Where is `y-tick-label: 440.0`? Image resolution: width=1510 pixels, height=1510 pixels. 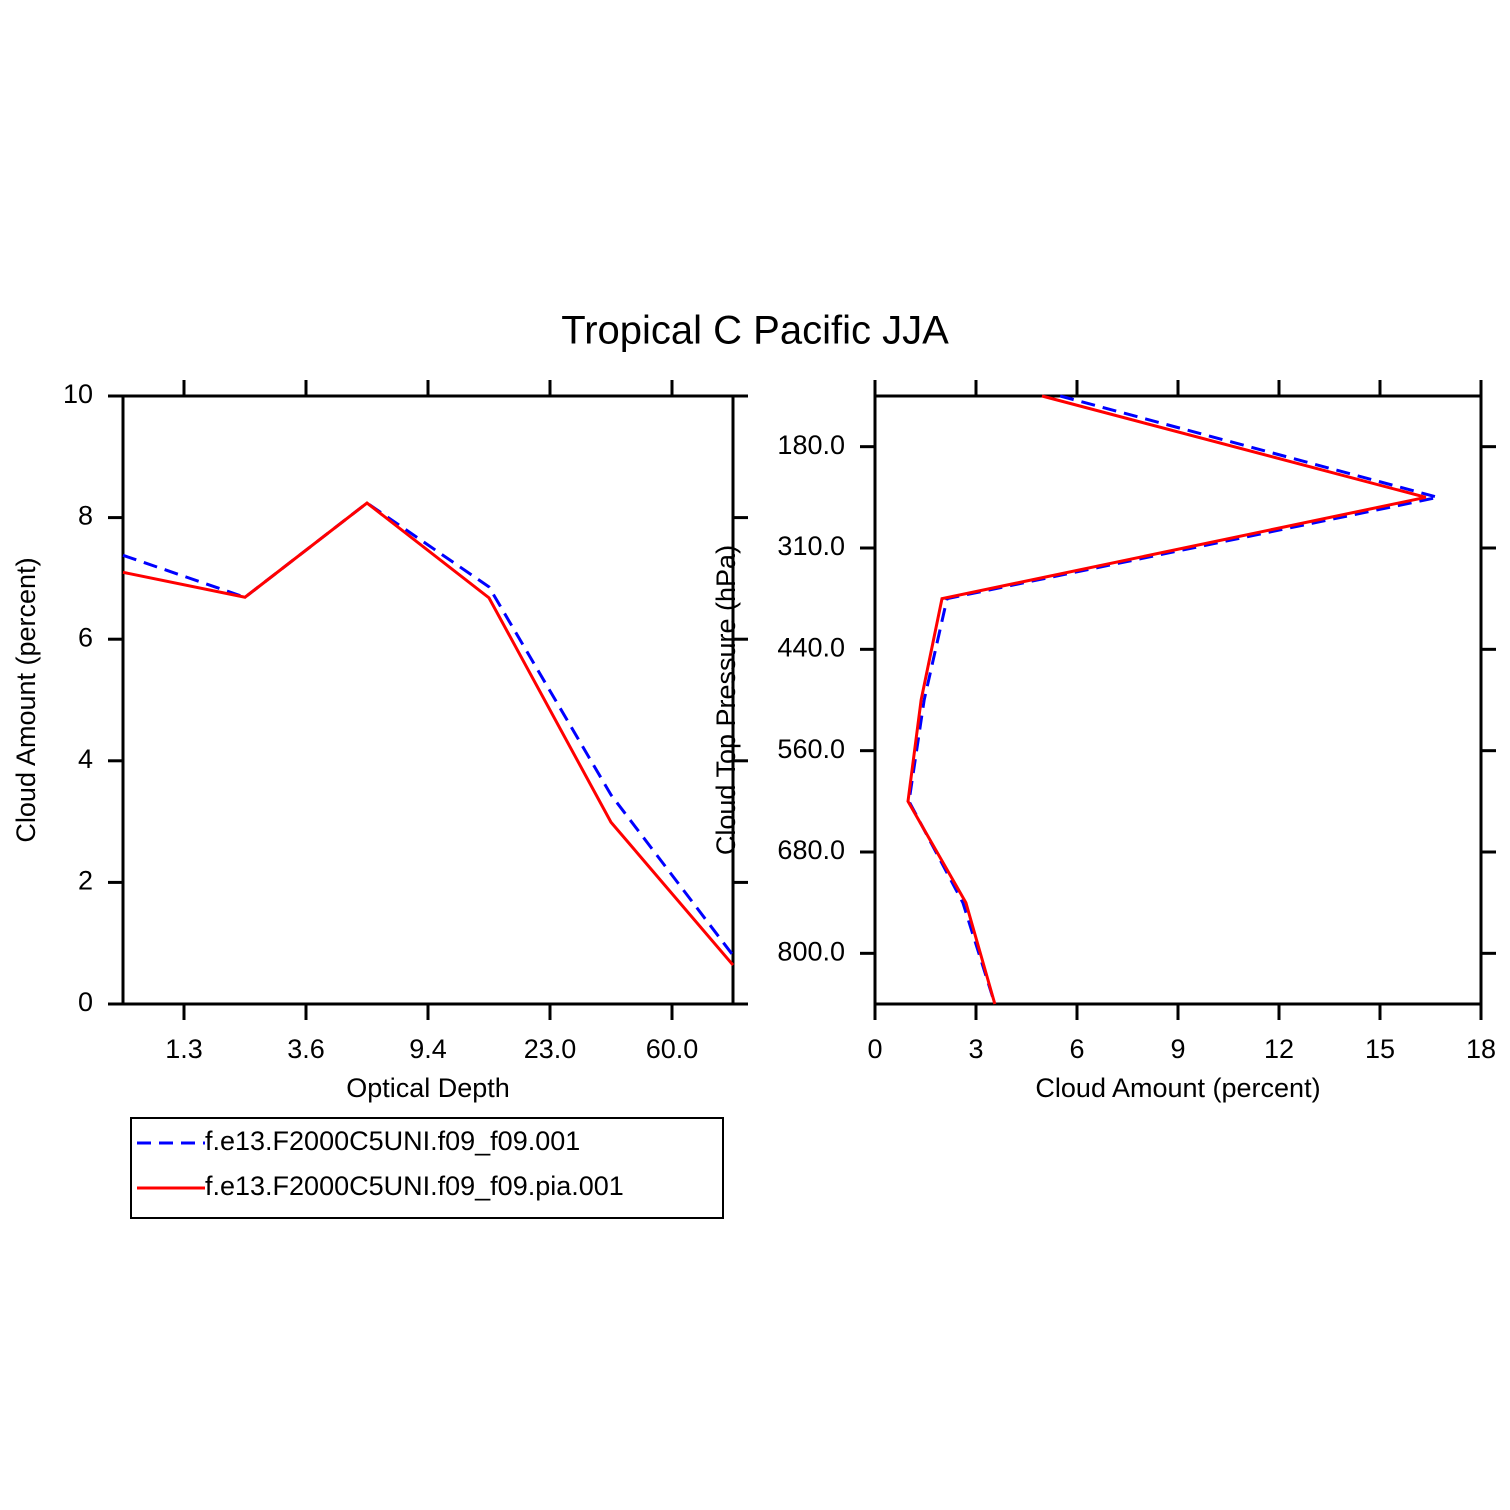
y-tick-label: 440.0 is located at coordinates (811, 647).